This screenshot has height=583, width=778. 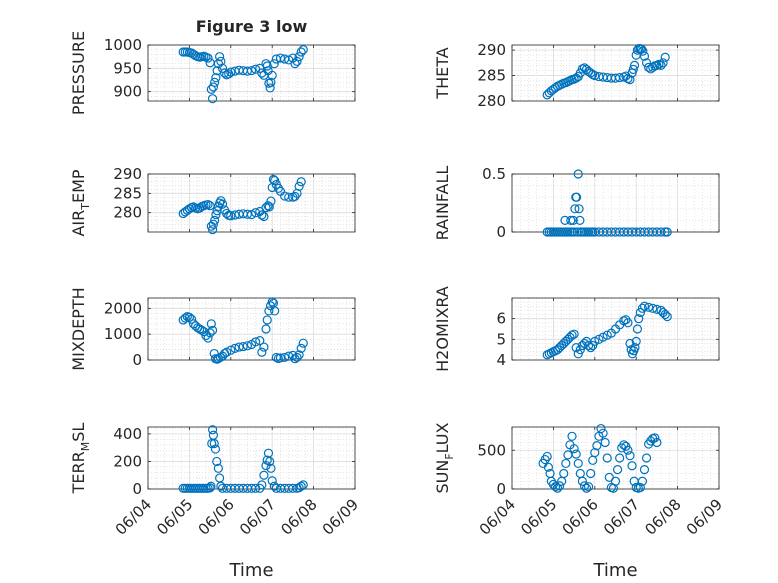 I want to click on subplot-4: 0 0.5 RAINFALL, so click(x=576, y=203).